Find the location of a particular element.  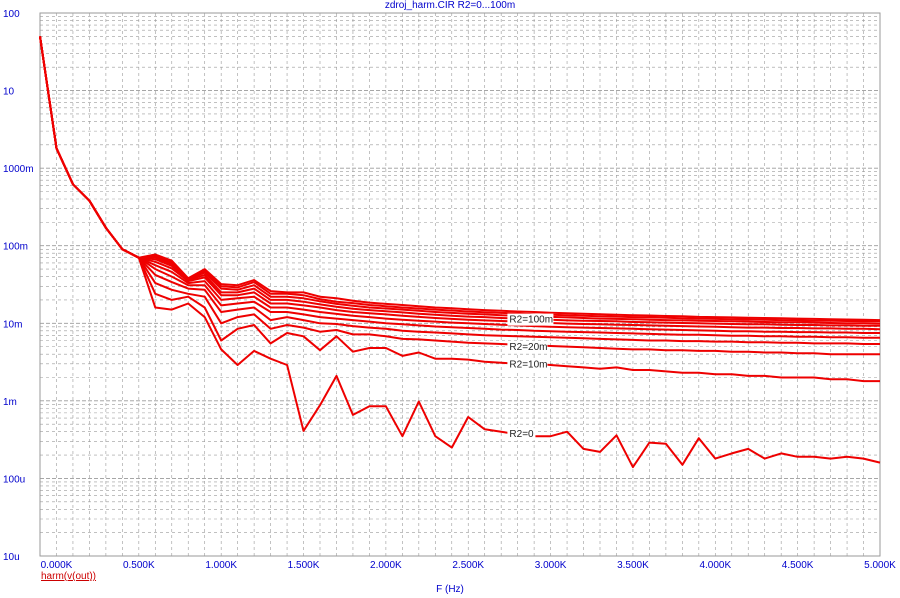

y-axis-label: harm(v(out)) is located at coordinates (69, 576).